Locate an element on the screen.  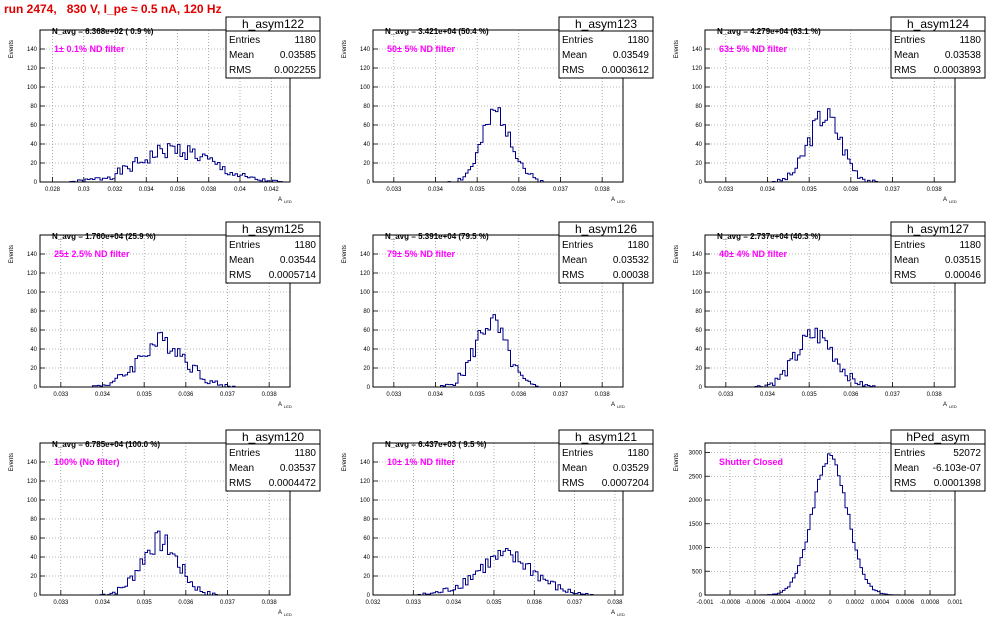
x-tick-label: 0 is located at coordinates (830, 603).